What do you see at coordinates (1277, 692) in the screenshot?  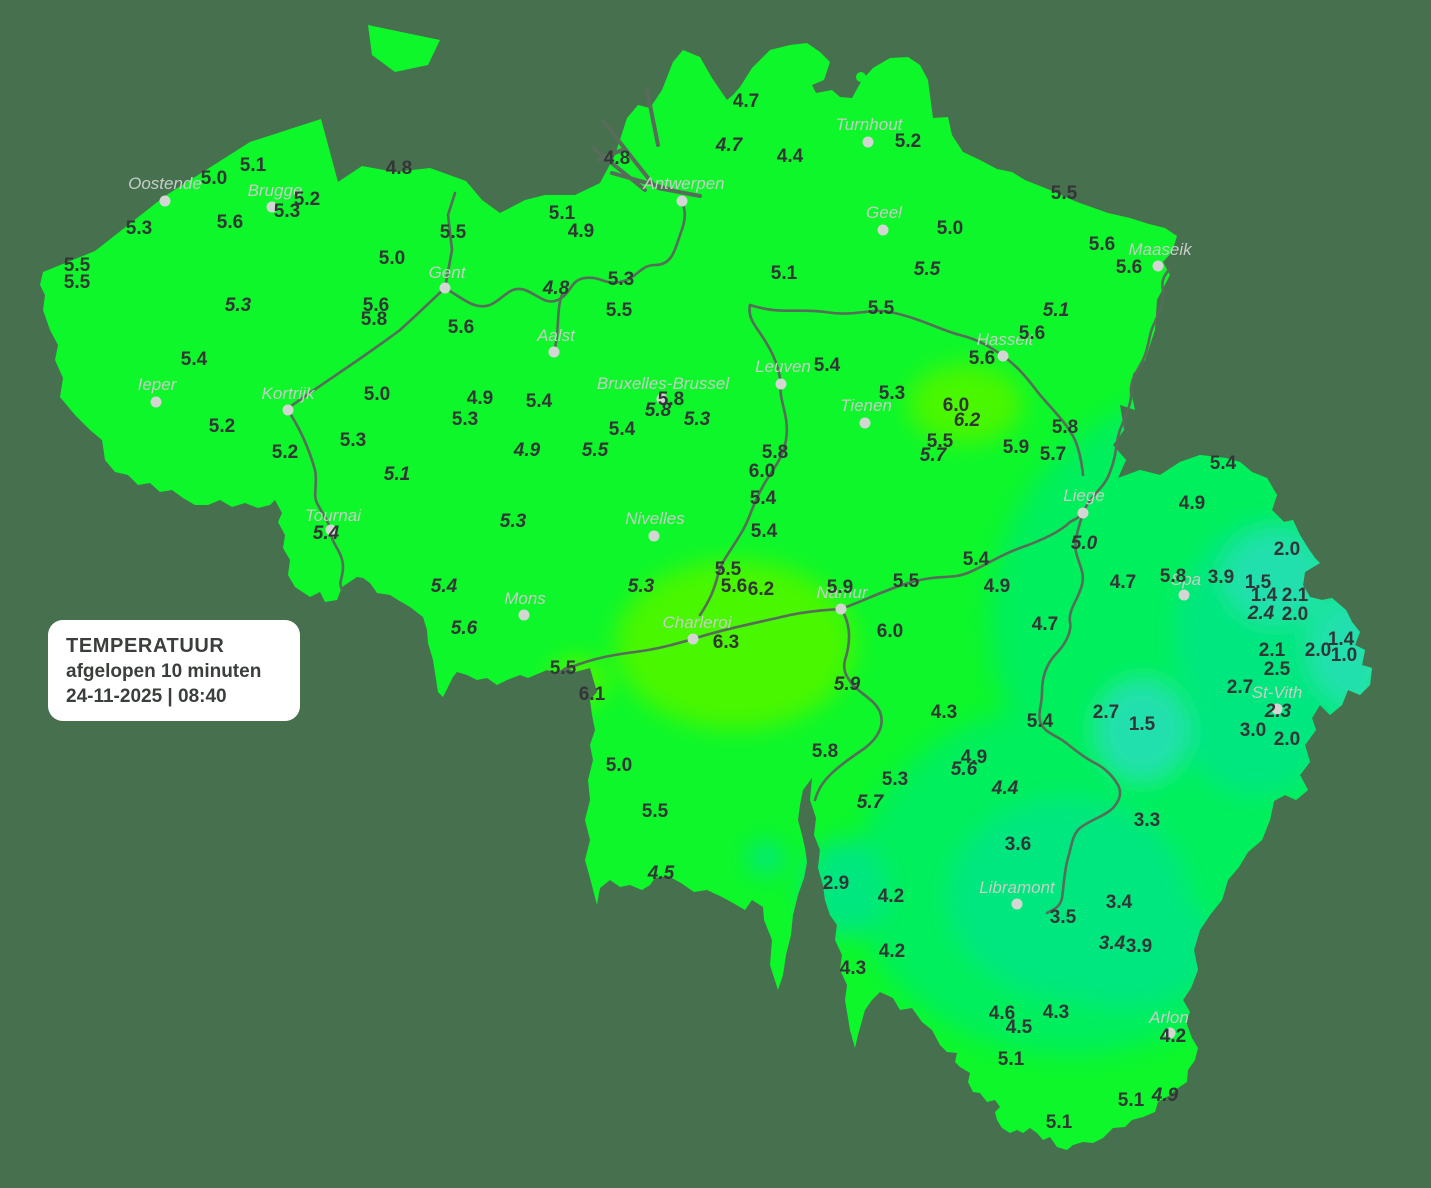 I see `city-label: St-Vith` at bounding box center [1277, 692].